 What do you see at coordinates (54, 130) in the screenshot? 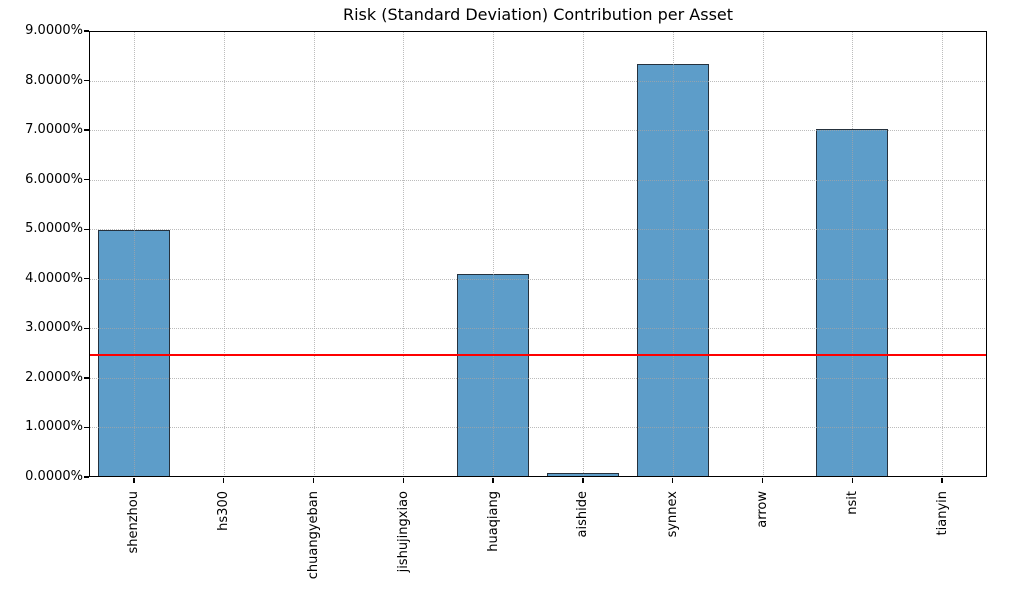
I see `y-tick-label: 7.0000%` at bounding box center [54, 130].